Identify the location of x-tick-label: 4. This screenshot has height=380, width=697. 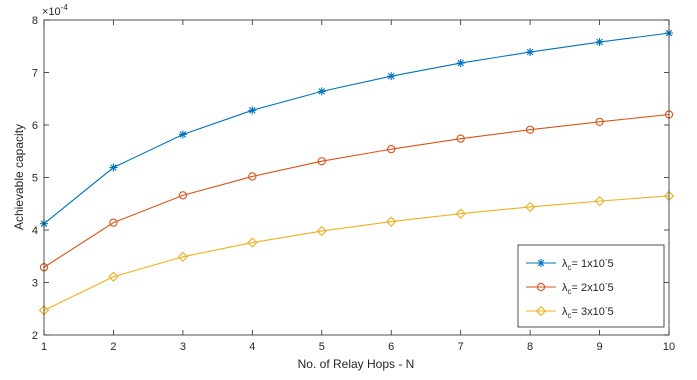
(252, 347).